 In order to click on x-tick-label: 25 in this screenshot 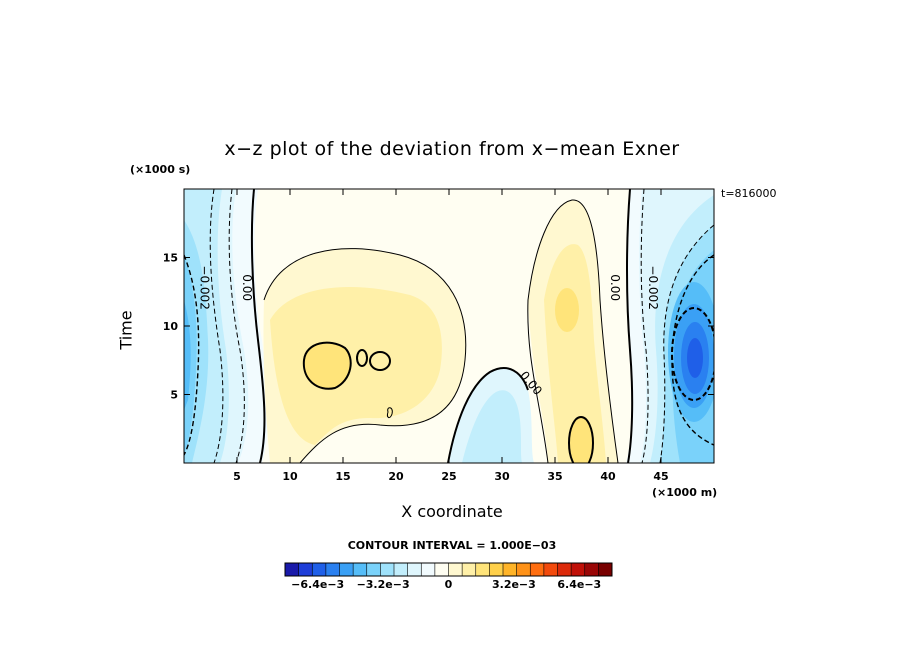, I will do `click(448, 476)`.